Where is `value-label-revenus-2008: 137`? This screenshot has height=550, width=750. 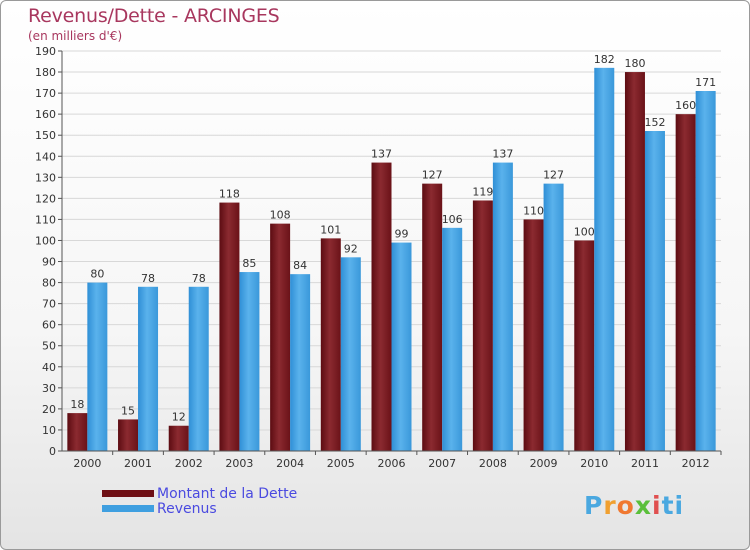 value-label-revenus-2008: 137 is located at coordinates (502, 154).